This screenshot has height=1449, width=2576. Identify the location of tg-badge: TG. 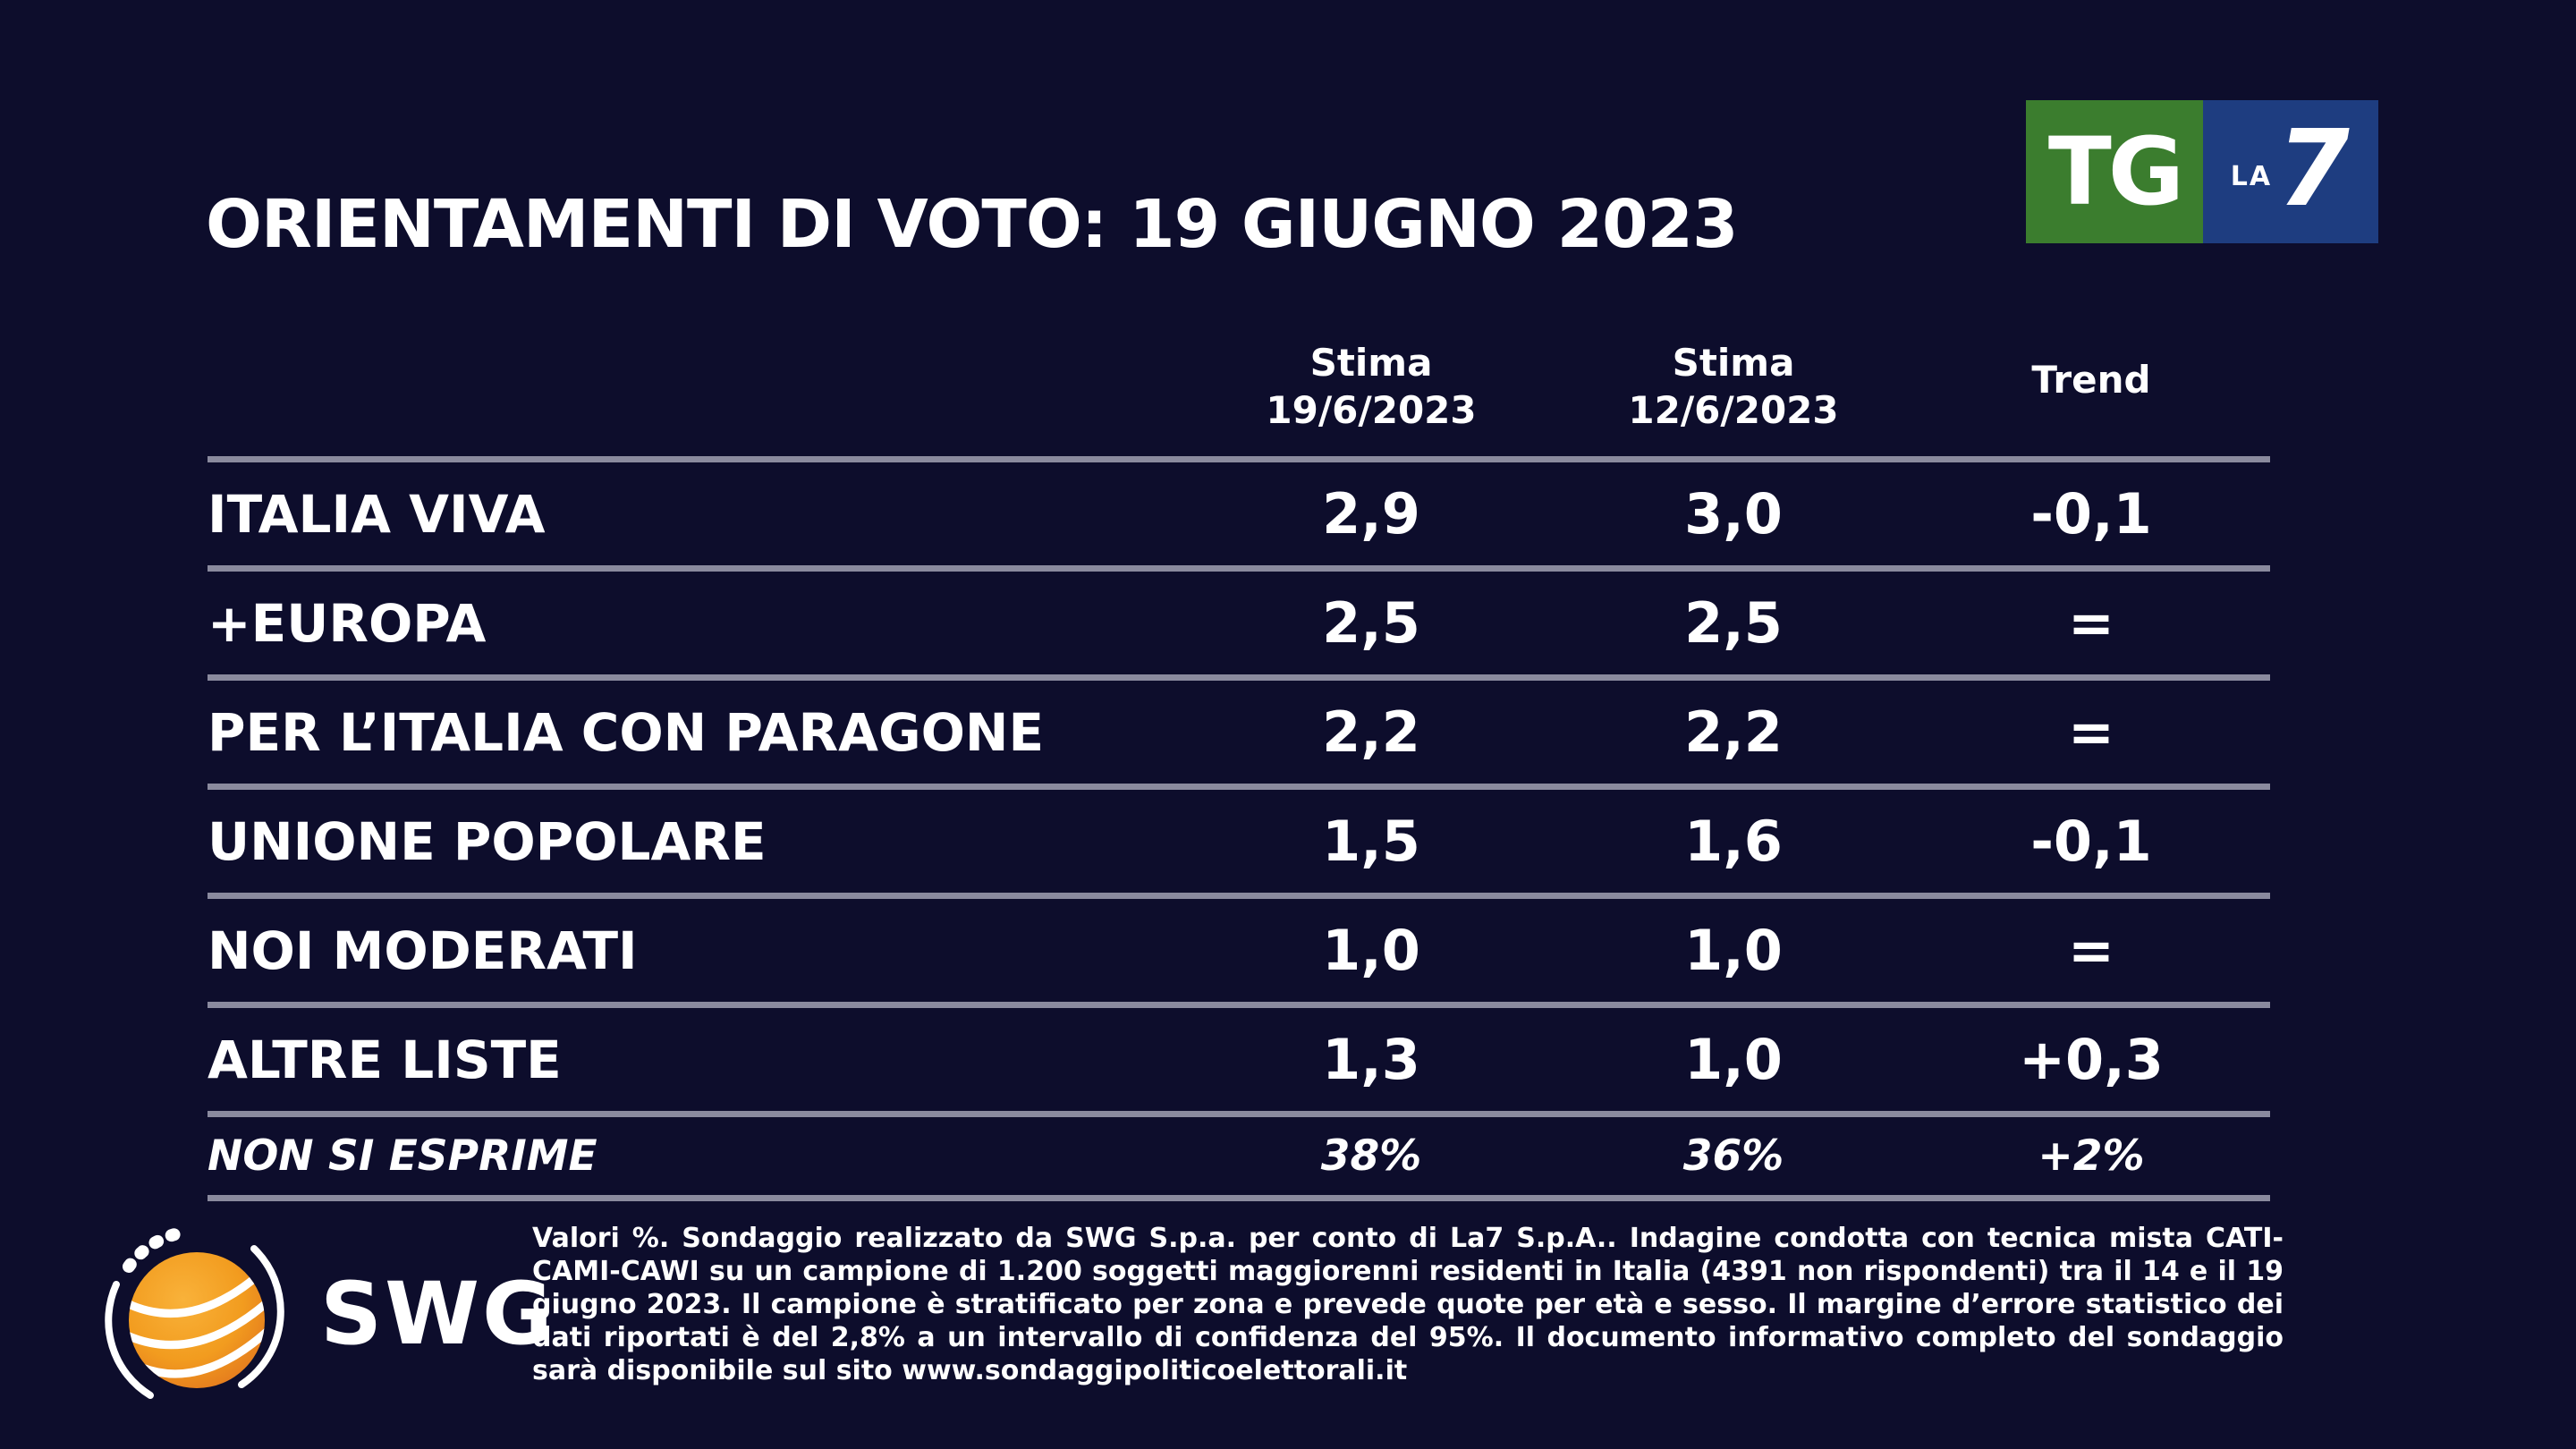
(2114, 171).